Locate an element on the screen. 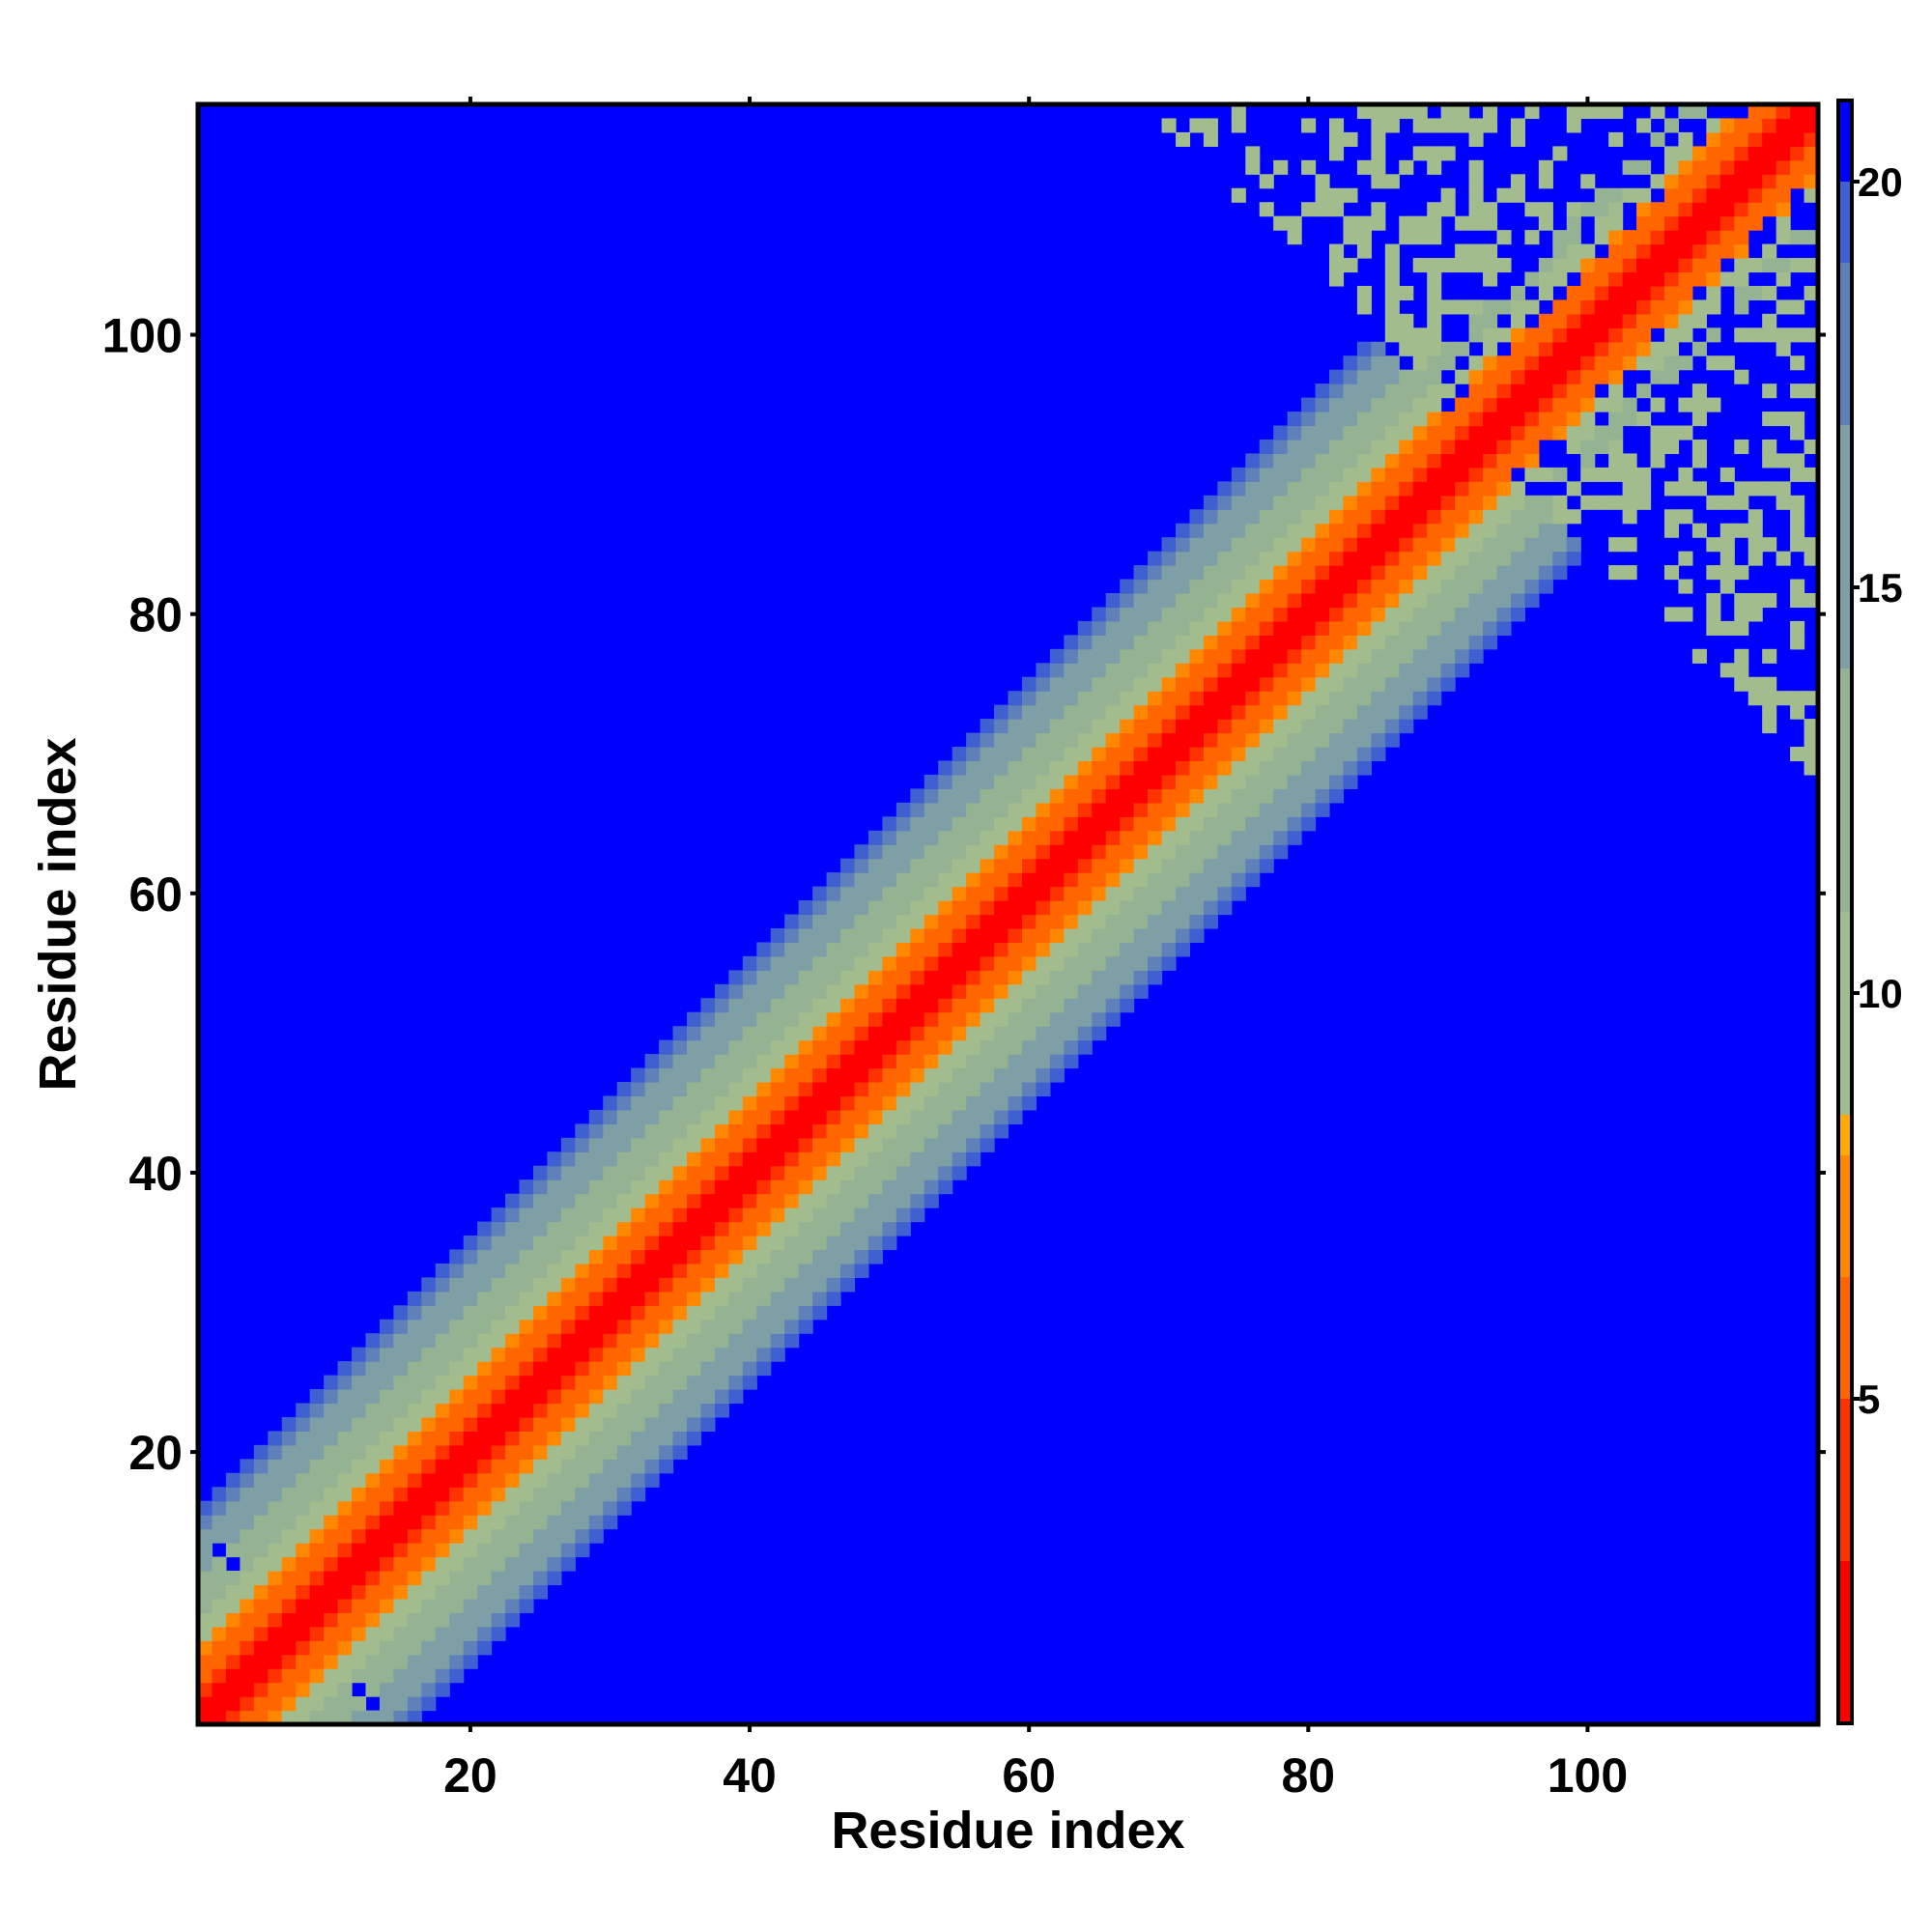 The height and width of the screenshot is (1932, 1932). colorbar-tick-label: 15 is located at coordinates (1880, 588).